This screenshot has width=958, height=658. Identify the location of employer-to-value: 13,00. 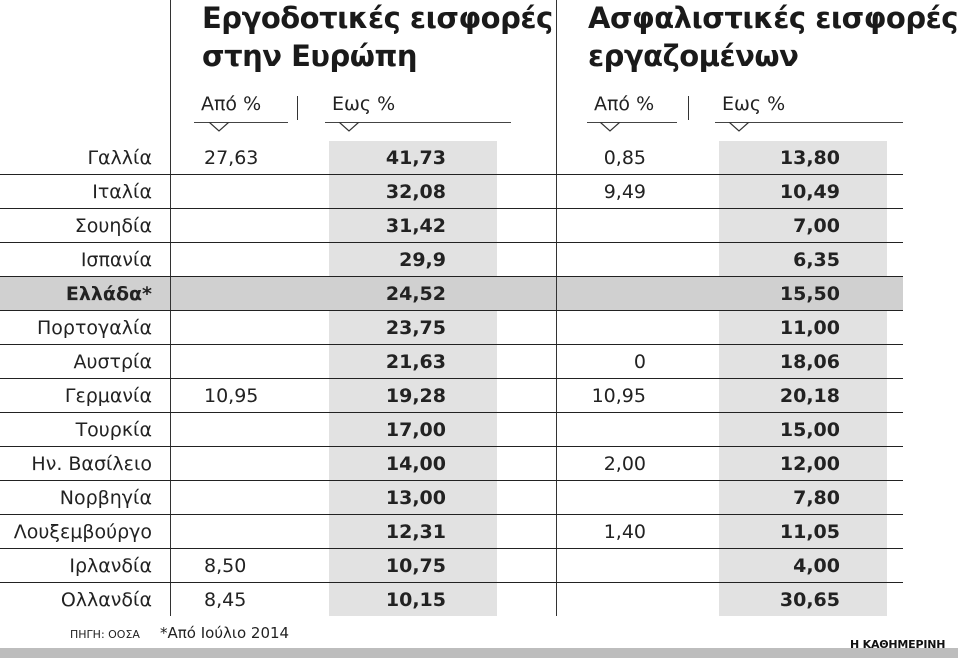
(415, 498).